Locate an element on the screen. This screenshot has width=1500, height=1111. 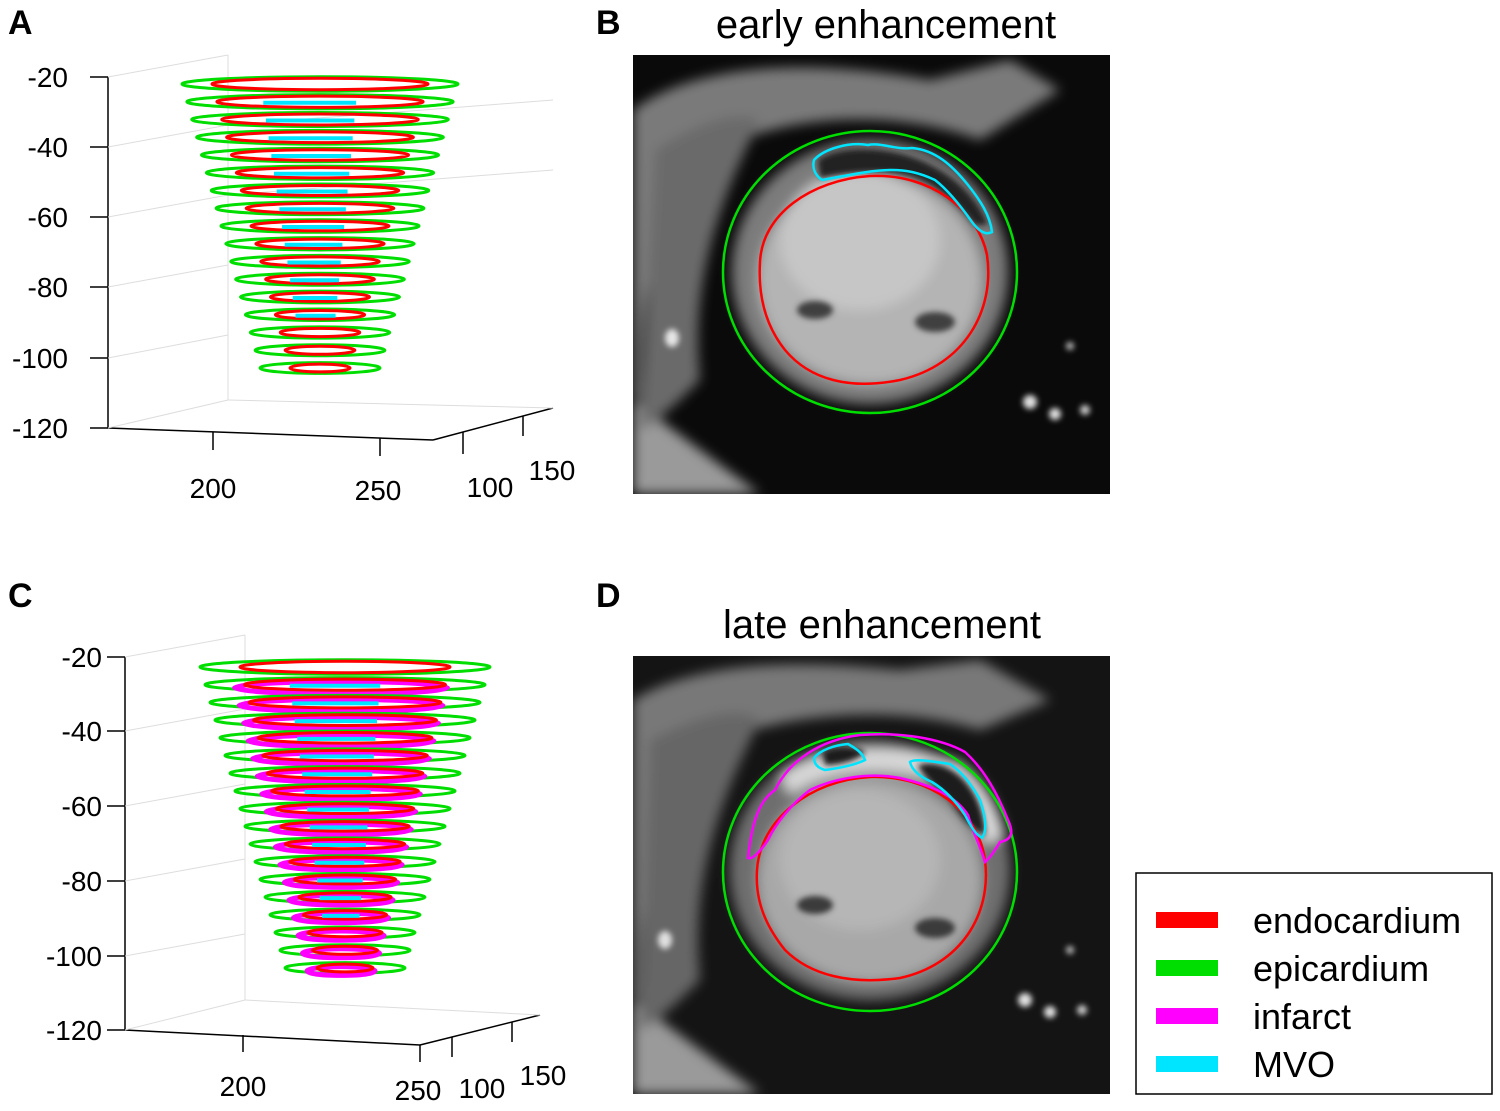
contour-stack-c is located at coordinates (345, 818).